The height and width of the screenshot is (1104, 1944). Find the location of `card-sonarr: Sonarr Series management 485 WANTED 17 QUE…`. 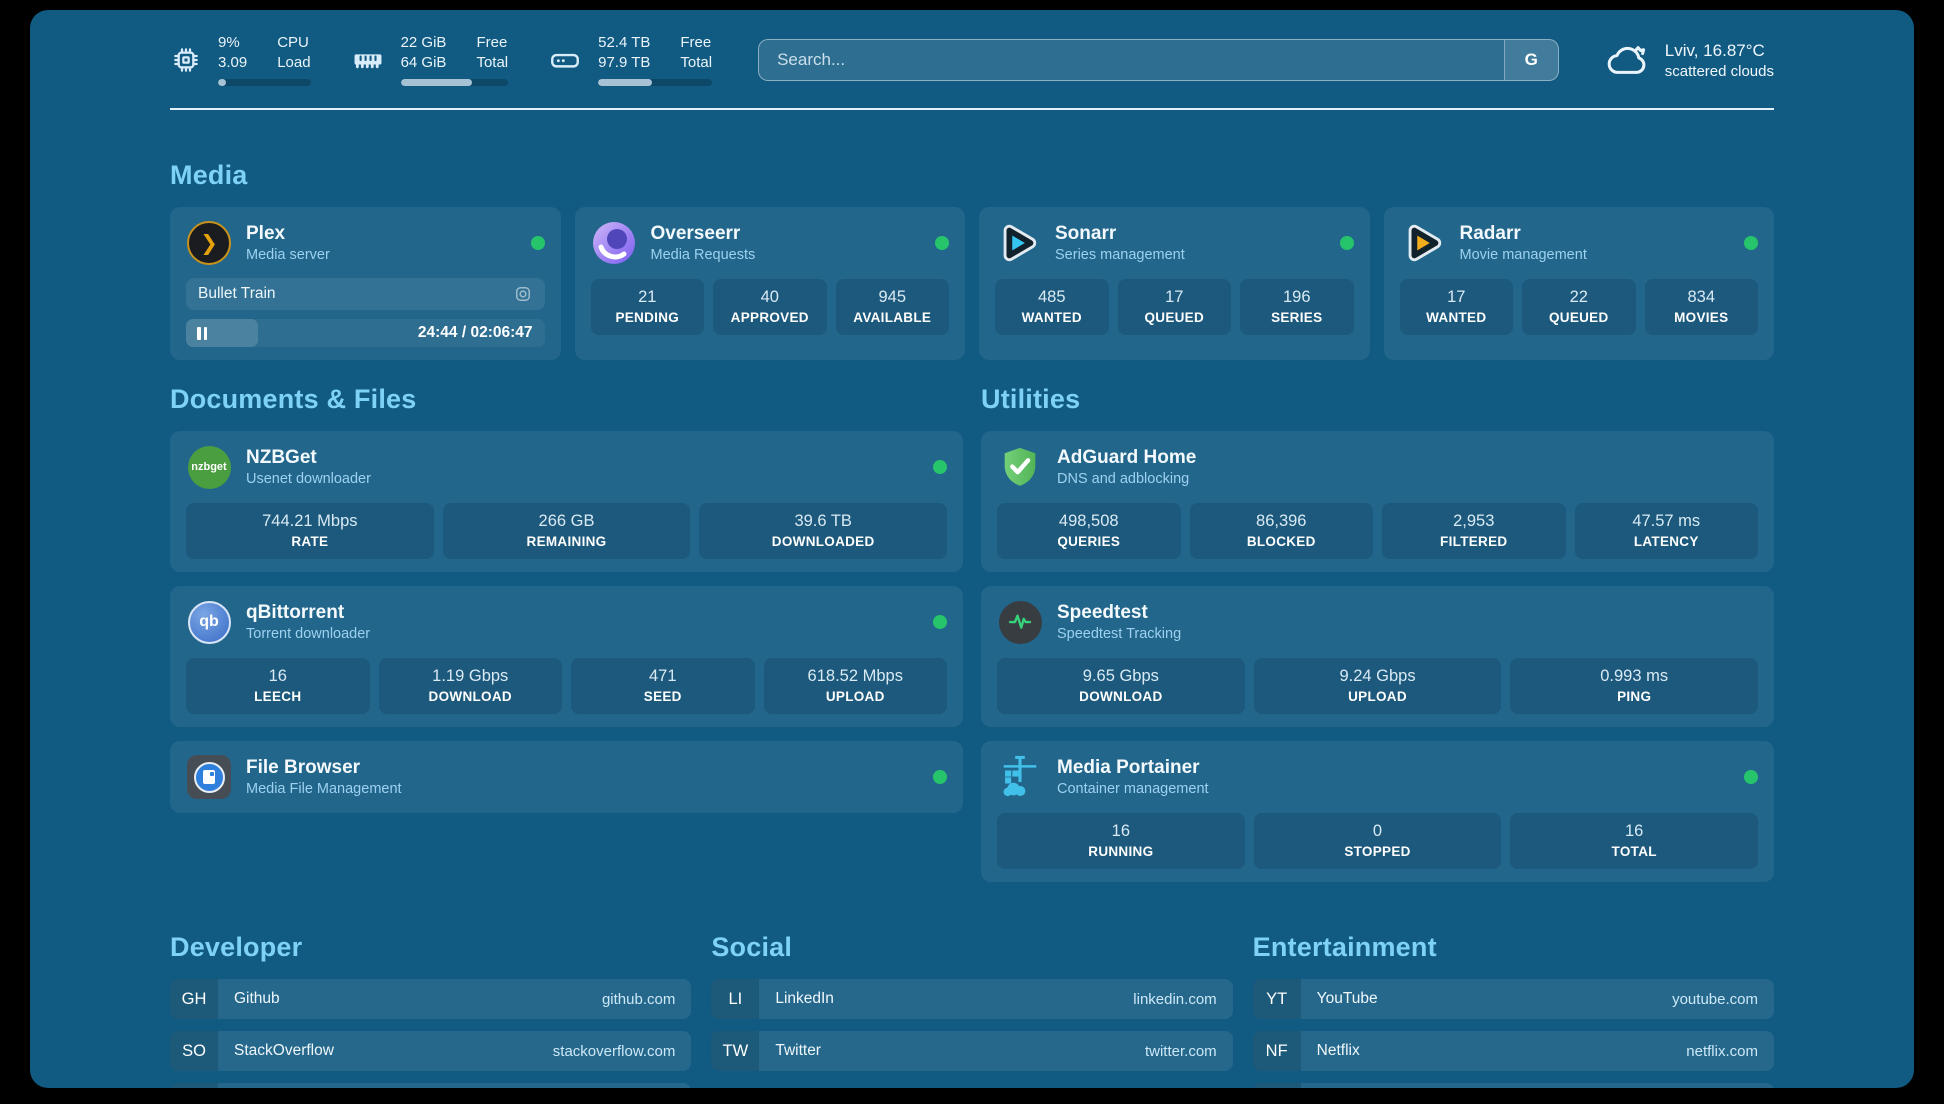

card-sonarr: Sonarr Series management 485 WANTED 17 QUE… is located at coordinates (1174, 283).